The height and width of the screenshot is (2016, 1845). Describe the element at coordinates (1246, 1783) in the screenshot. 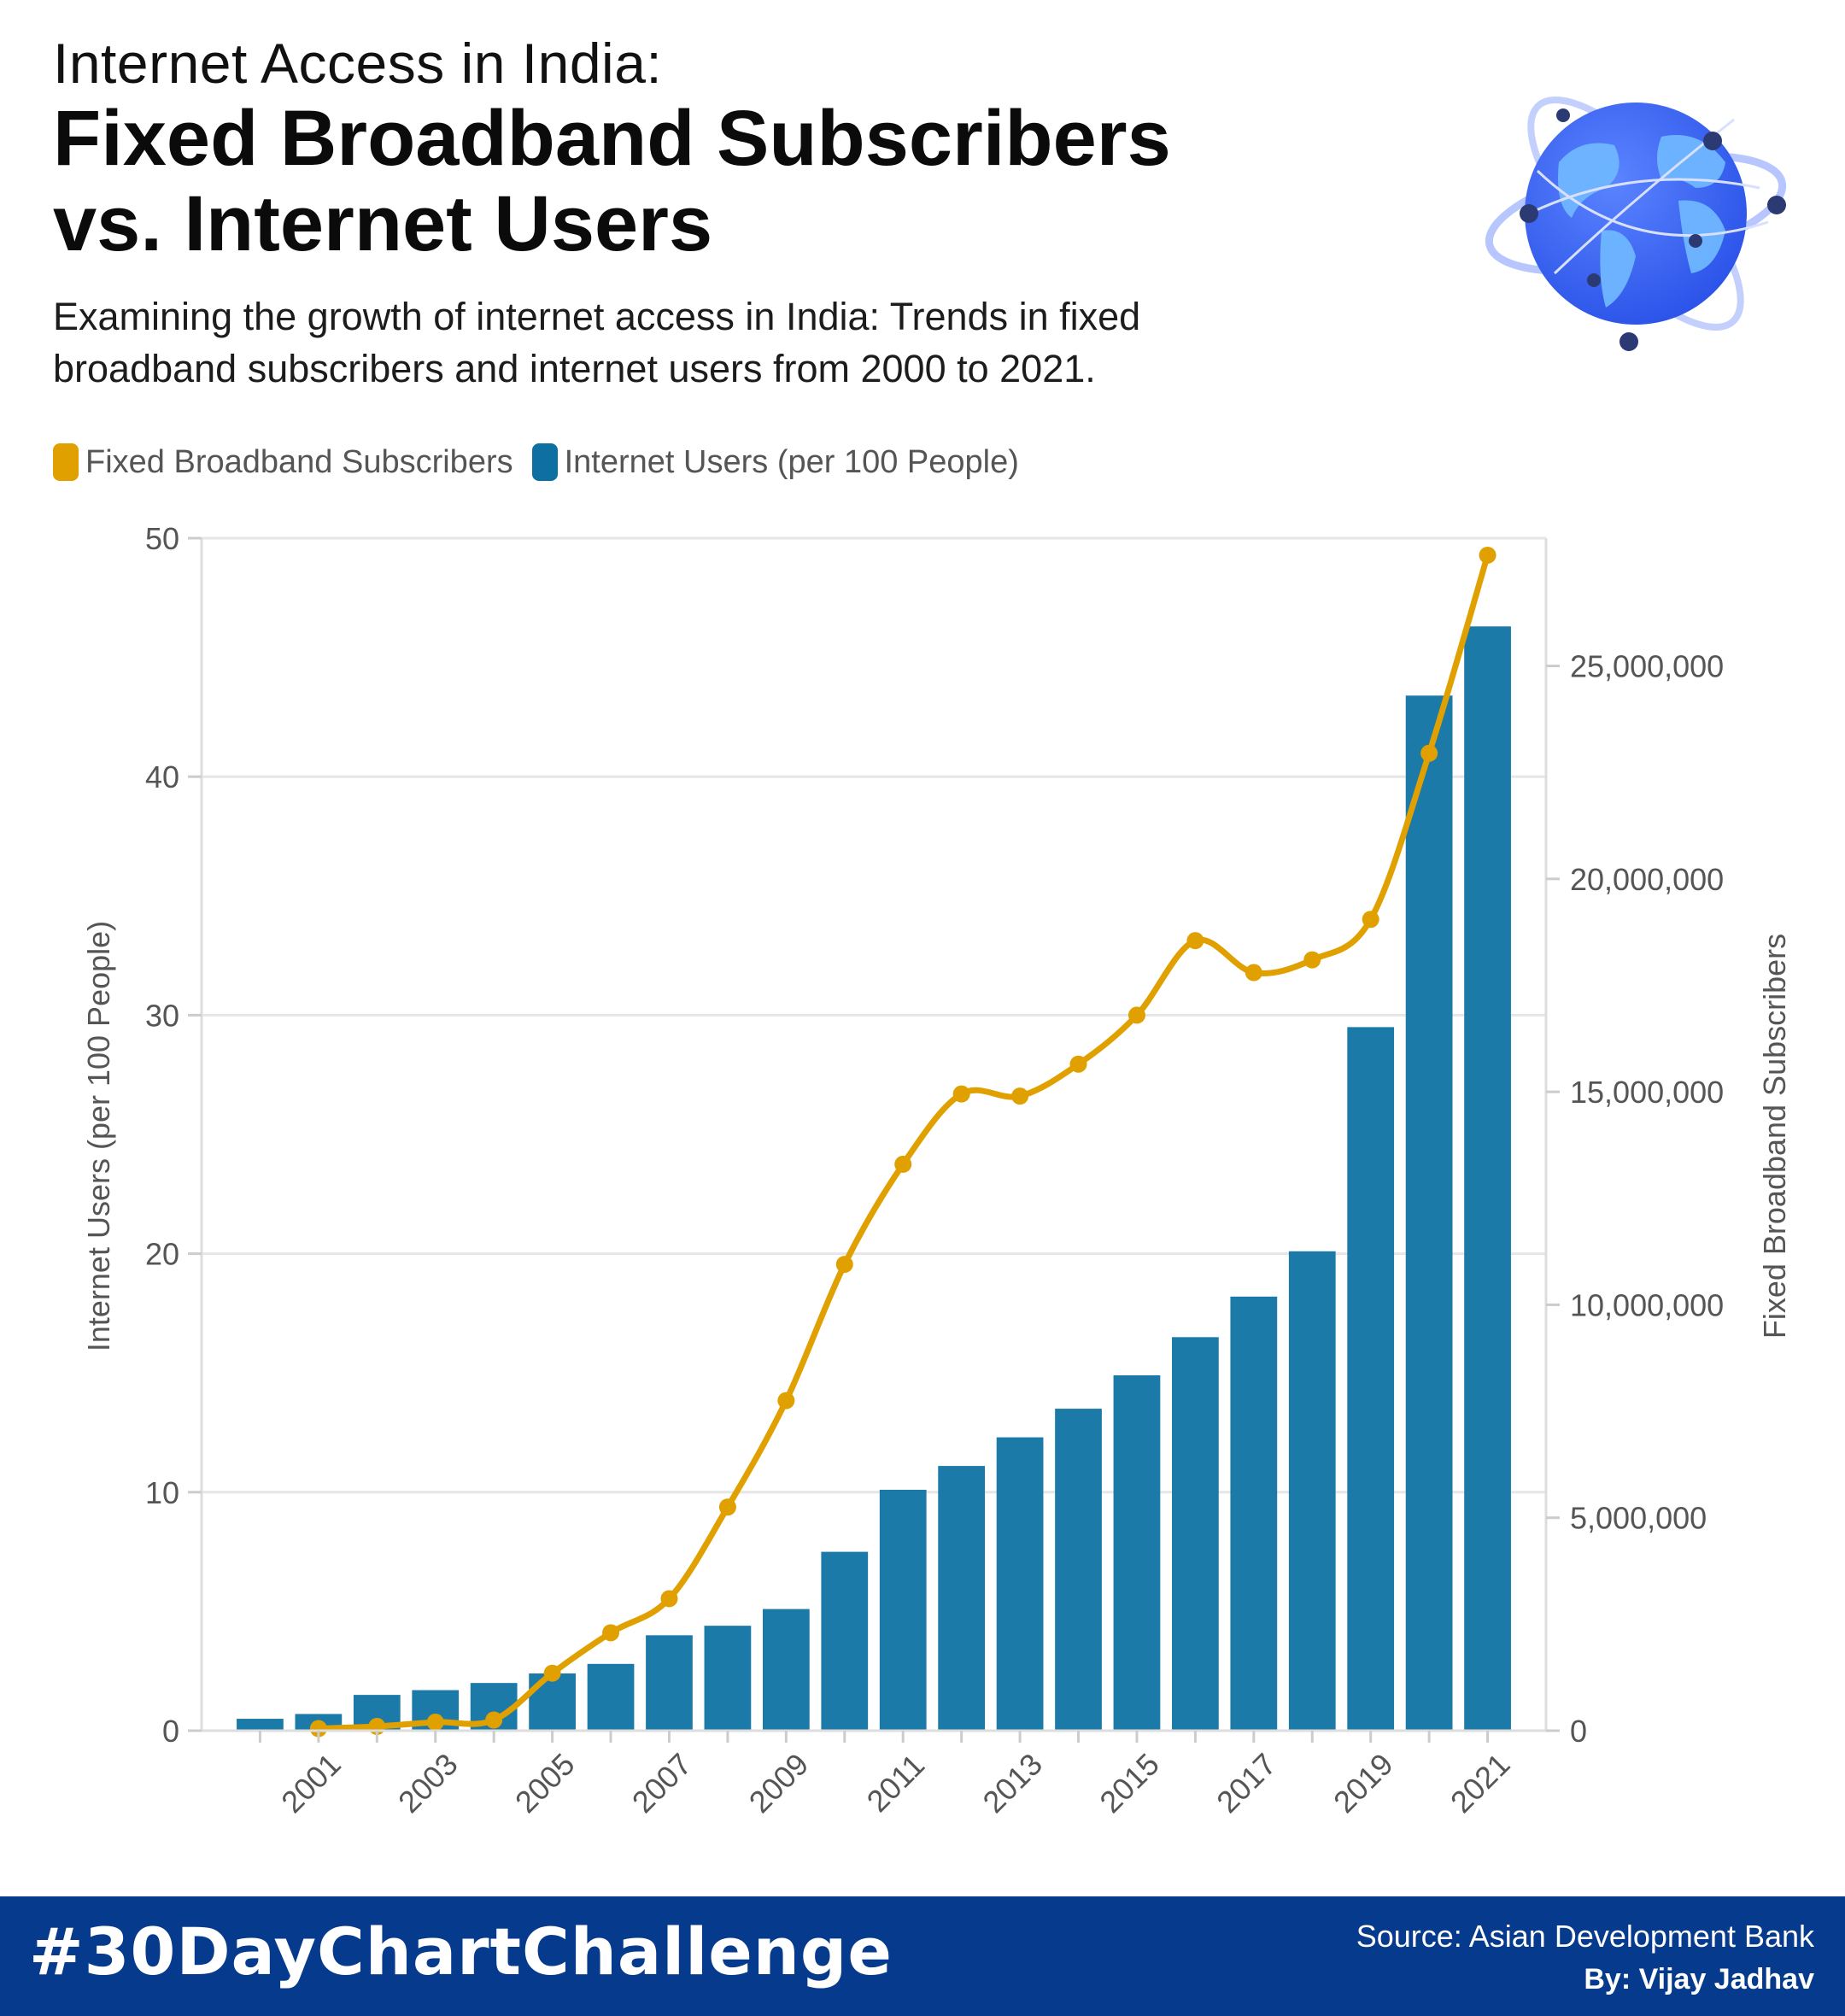

I see `x-tick-label: 2017` at that location.